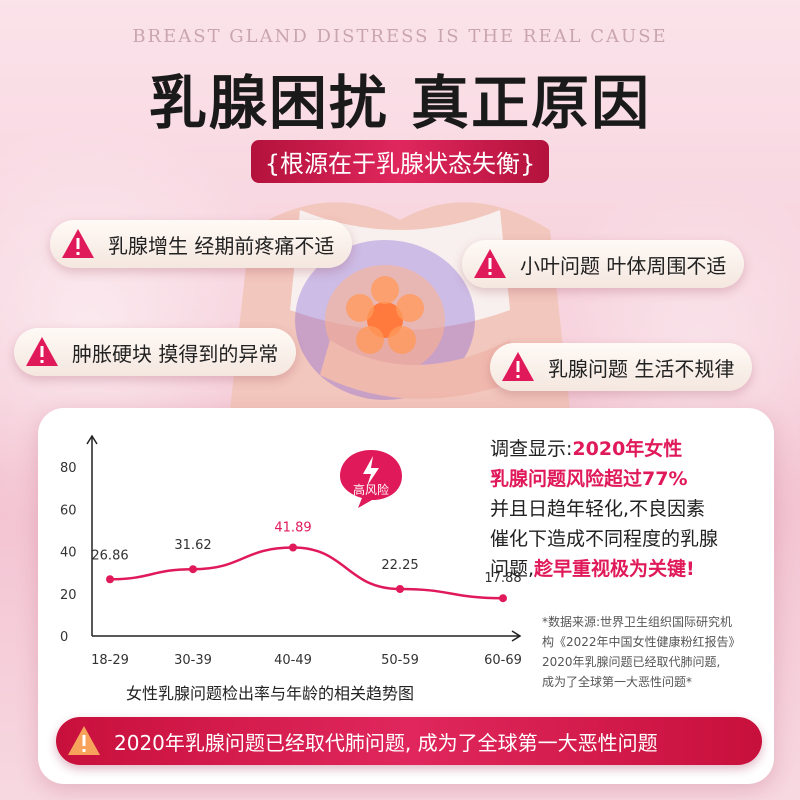 This screenshot has height=800, width=800. I want to click on symptom-pill: 乳腺问题 生活不规律, so click(621, 367).